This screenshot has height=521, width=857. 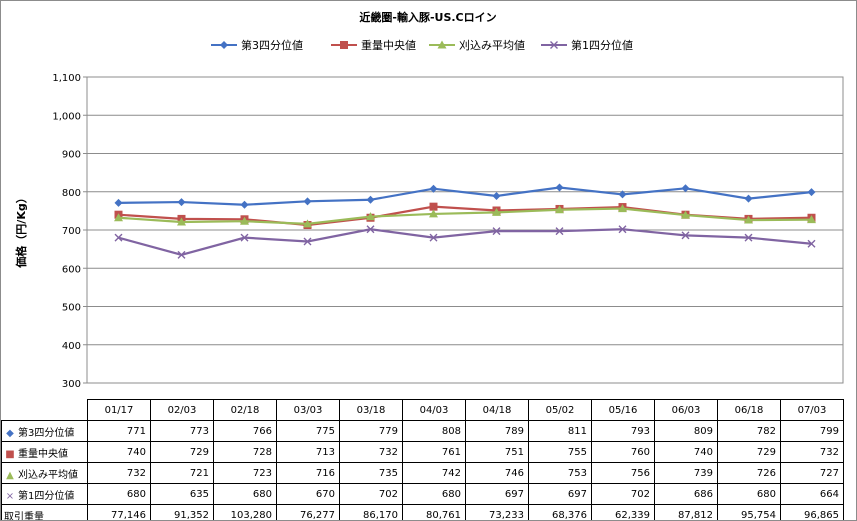 I want to click on table-cell: 62,339, so click(x=623, y=512).